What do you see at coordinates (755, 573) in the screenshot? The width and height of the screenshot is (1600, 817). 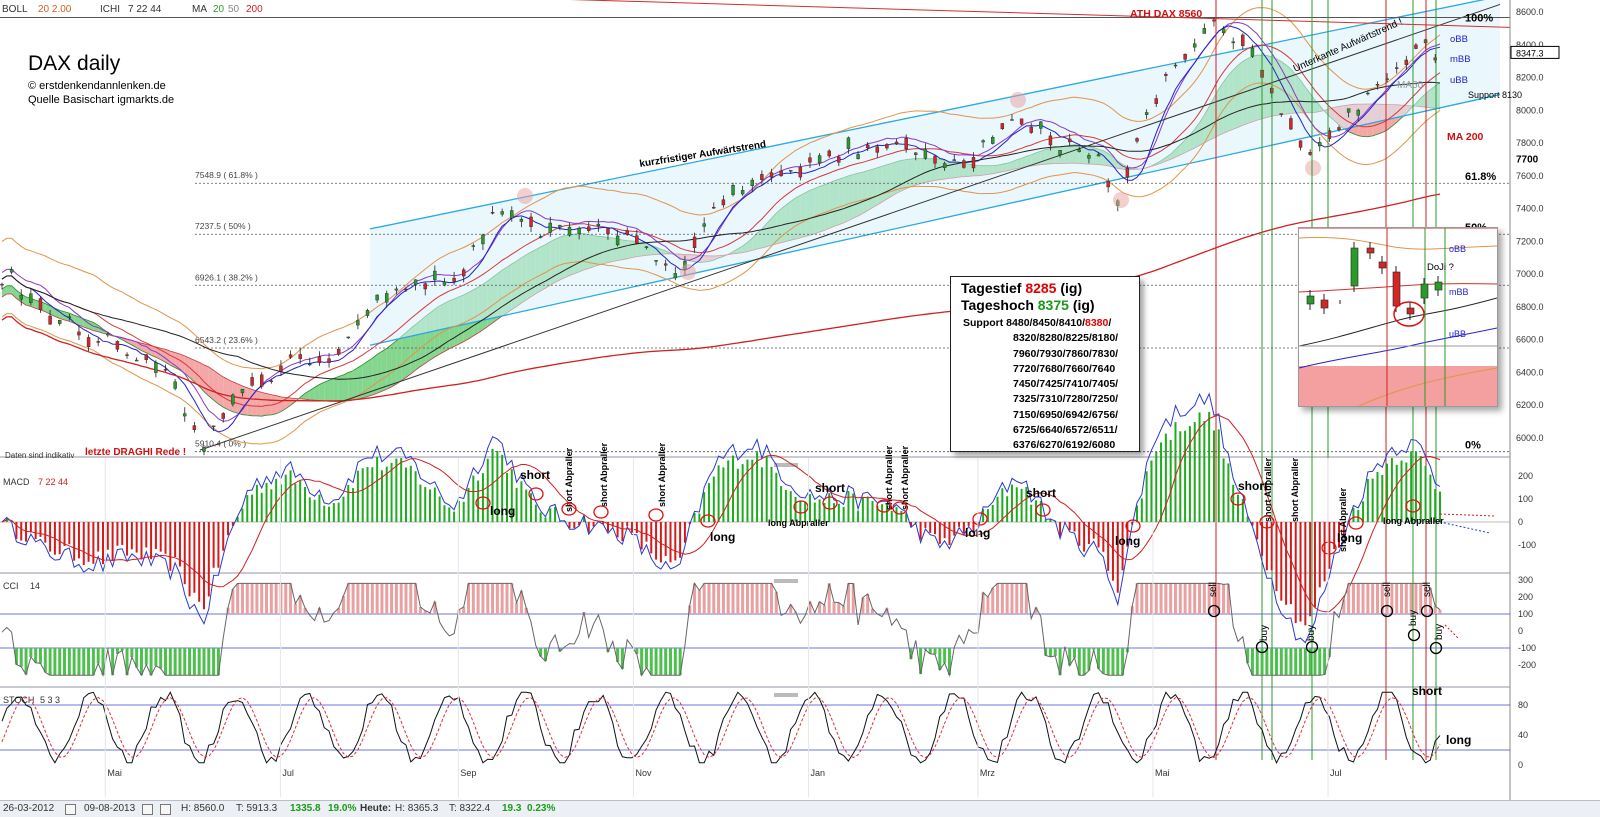 I see `panel-separator` at bounding box center [755, 573].